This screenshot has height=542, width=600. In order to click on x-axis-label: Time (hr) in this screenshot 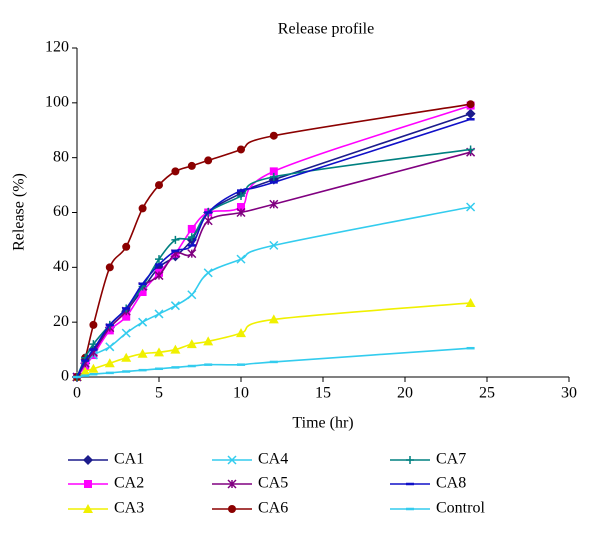, I will do `click(322, 423)`.